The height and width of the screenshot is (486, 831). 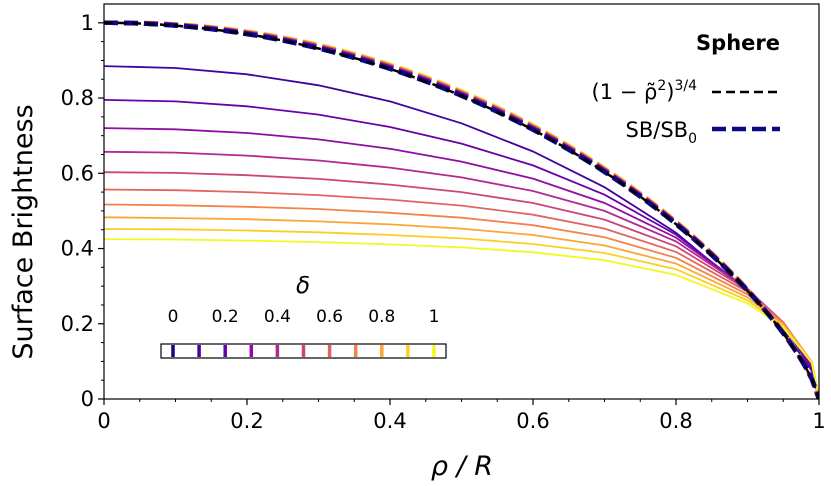 I want to click on legend: (1 − ρ̃2)3/4 SB/SB0, so click(x=686, y=112).